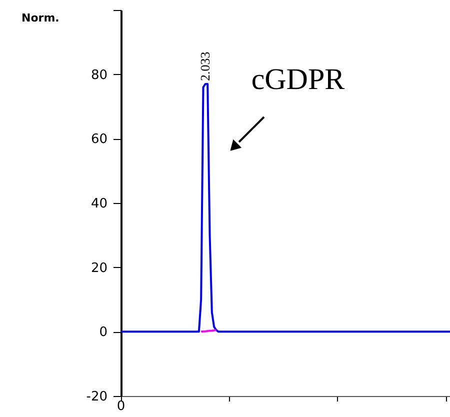 Image resolution: width=450 pixels, height=417 pixels. I want to click on annotation: 2.033, so click(204, 66).